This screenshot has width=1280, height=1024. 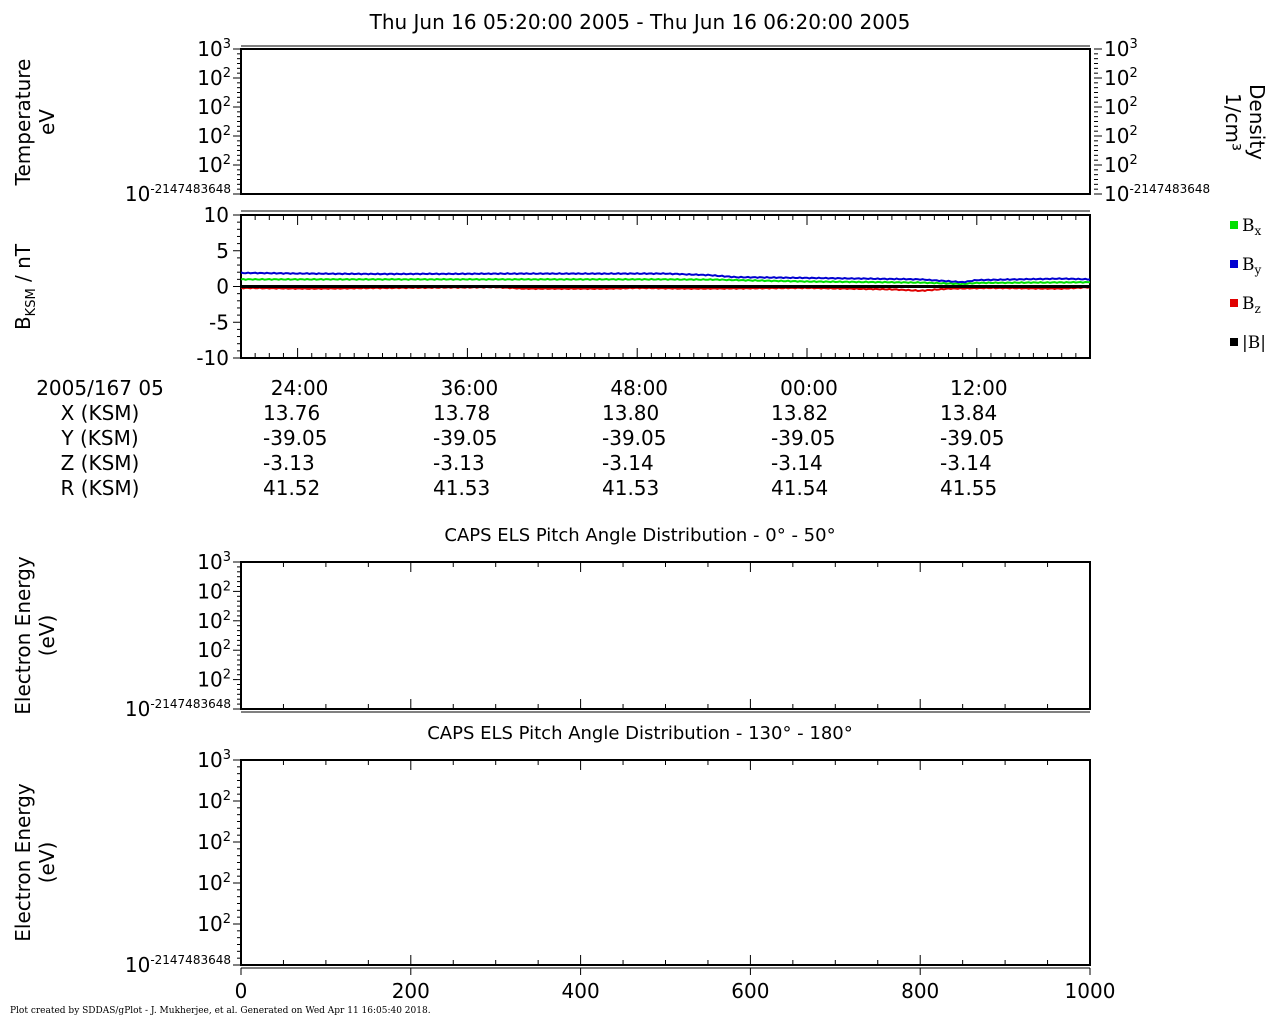 What do you see at coordinates (212, 358) in the screenshot?
I see `y-tick-label: -10` at bounding box center [212, 358].